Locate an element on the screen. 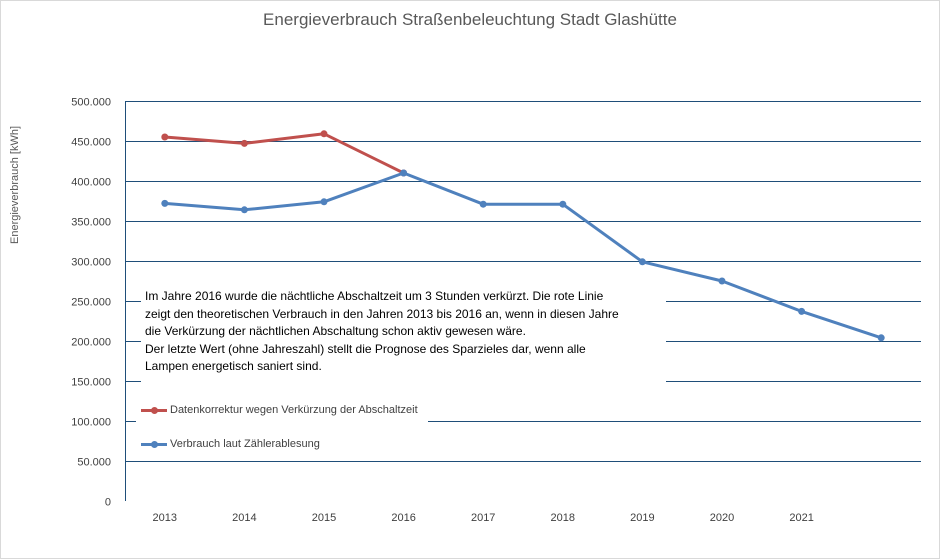 This screenshot has width=940, height=559. legend-swatch-blue is located at coordinates (154, 444).